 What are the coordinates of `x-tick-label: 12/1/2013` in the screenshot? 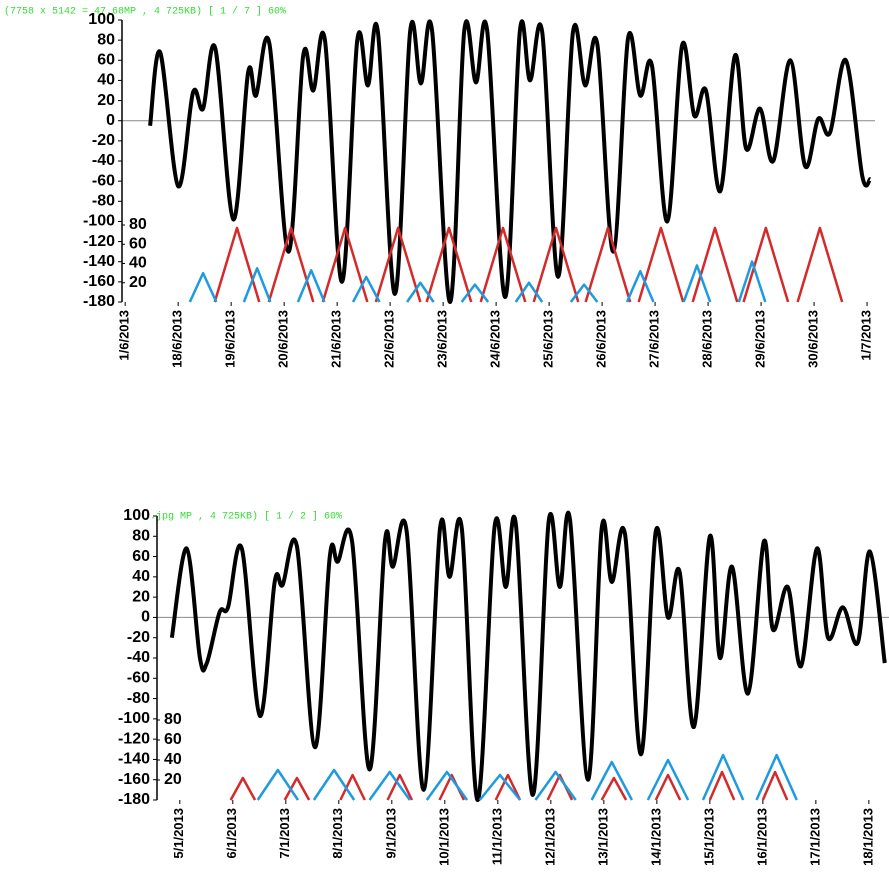 It's located at (549, 837).